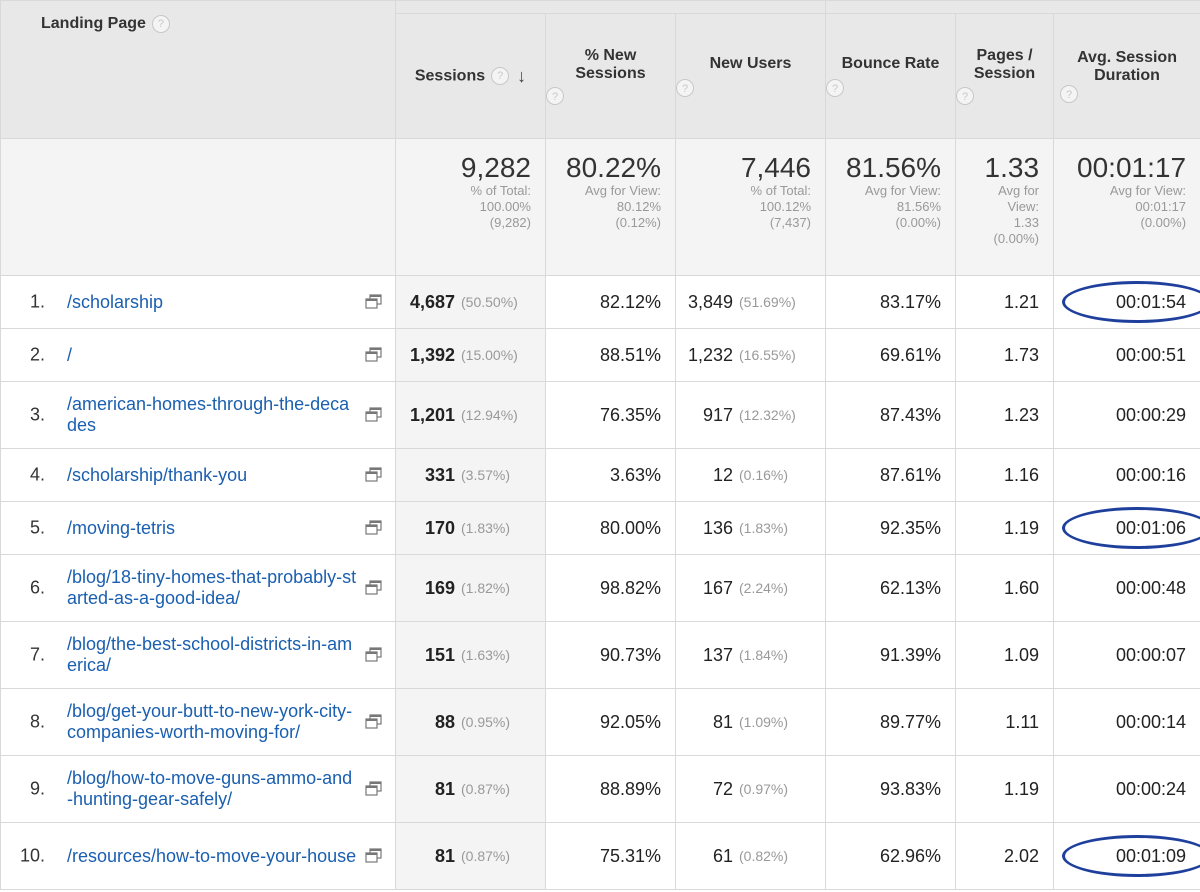 The width and height of the screenshot is (1200, 892). I want to click on new-users-cell: 137 (1.84%), so click(750, 655).